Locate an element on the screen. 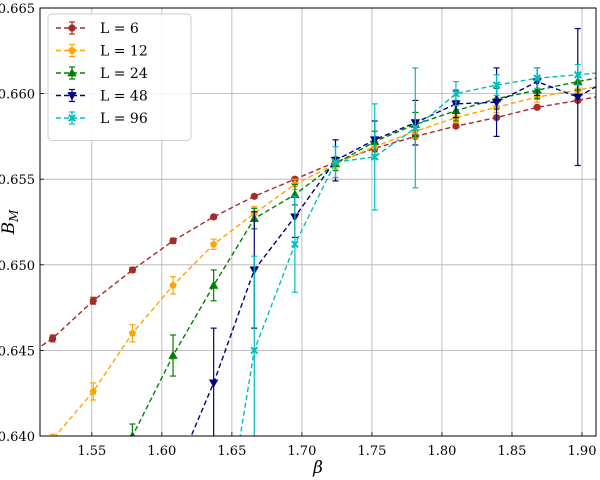  x-tick-label: 1.70 is located at coordinates (301, 451).